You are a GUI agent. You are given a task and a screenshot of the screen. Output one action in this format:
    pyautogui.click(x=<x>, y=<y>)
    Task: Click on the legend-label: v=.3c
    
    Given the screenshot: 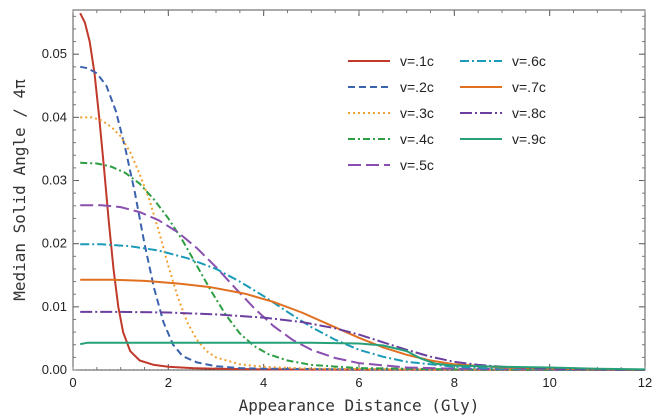 What is the action you would take?
    pyautogui.click(x=417, y=113)
    